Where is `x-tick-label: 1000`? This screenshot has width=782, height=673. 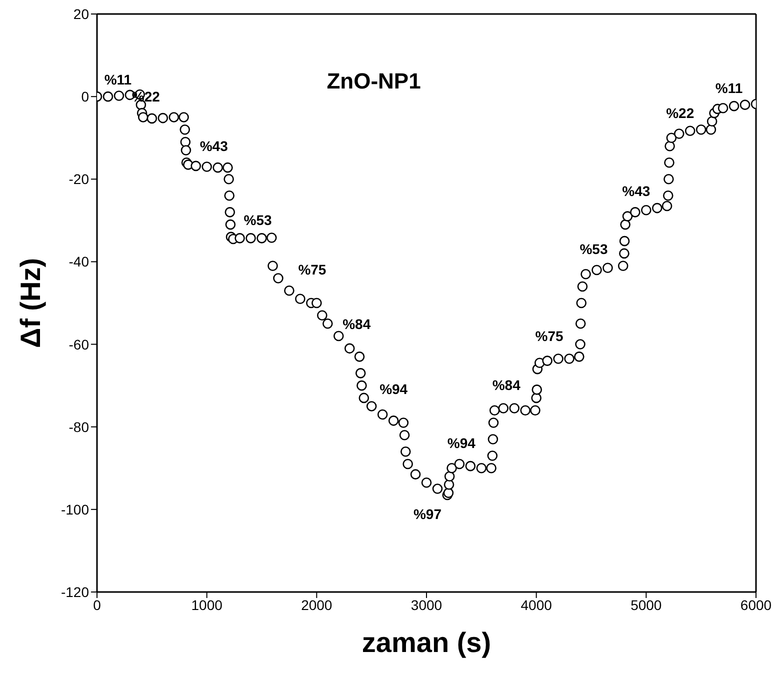
x-tick-label: 1000 is located at coordinates (207, 604).